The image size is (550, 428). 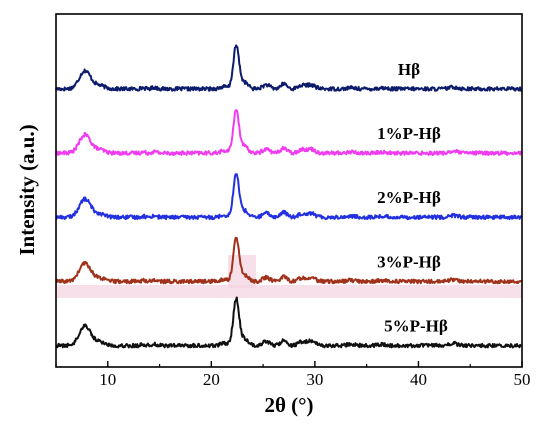 What do you see at coordinates (409, 69) in the screenshot?
I see `series-label: Hβ` at bounding box center [409, 69].